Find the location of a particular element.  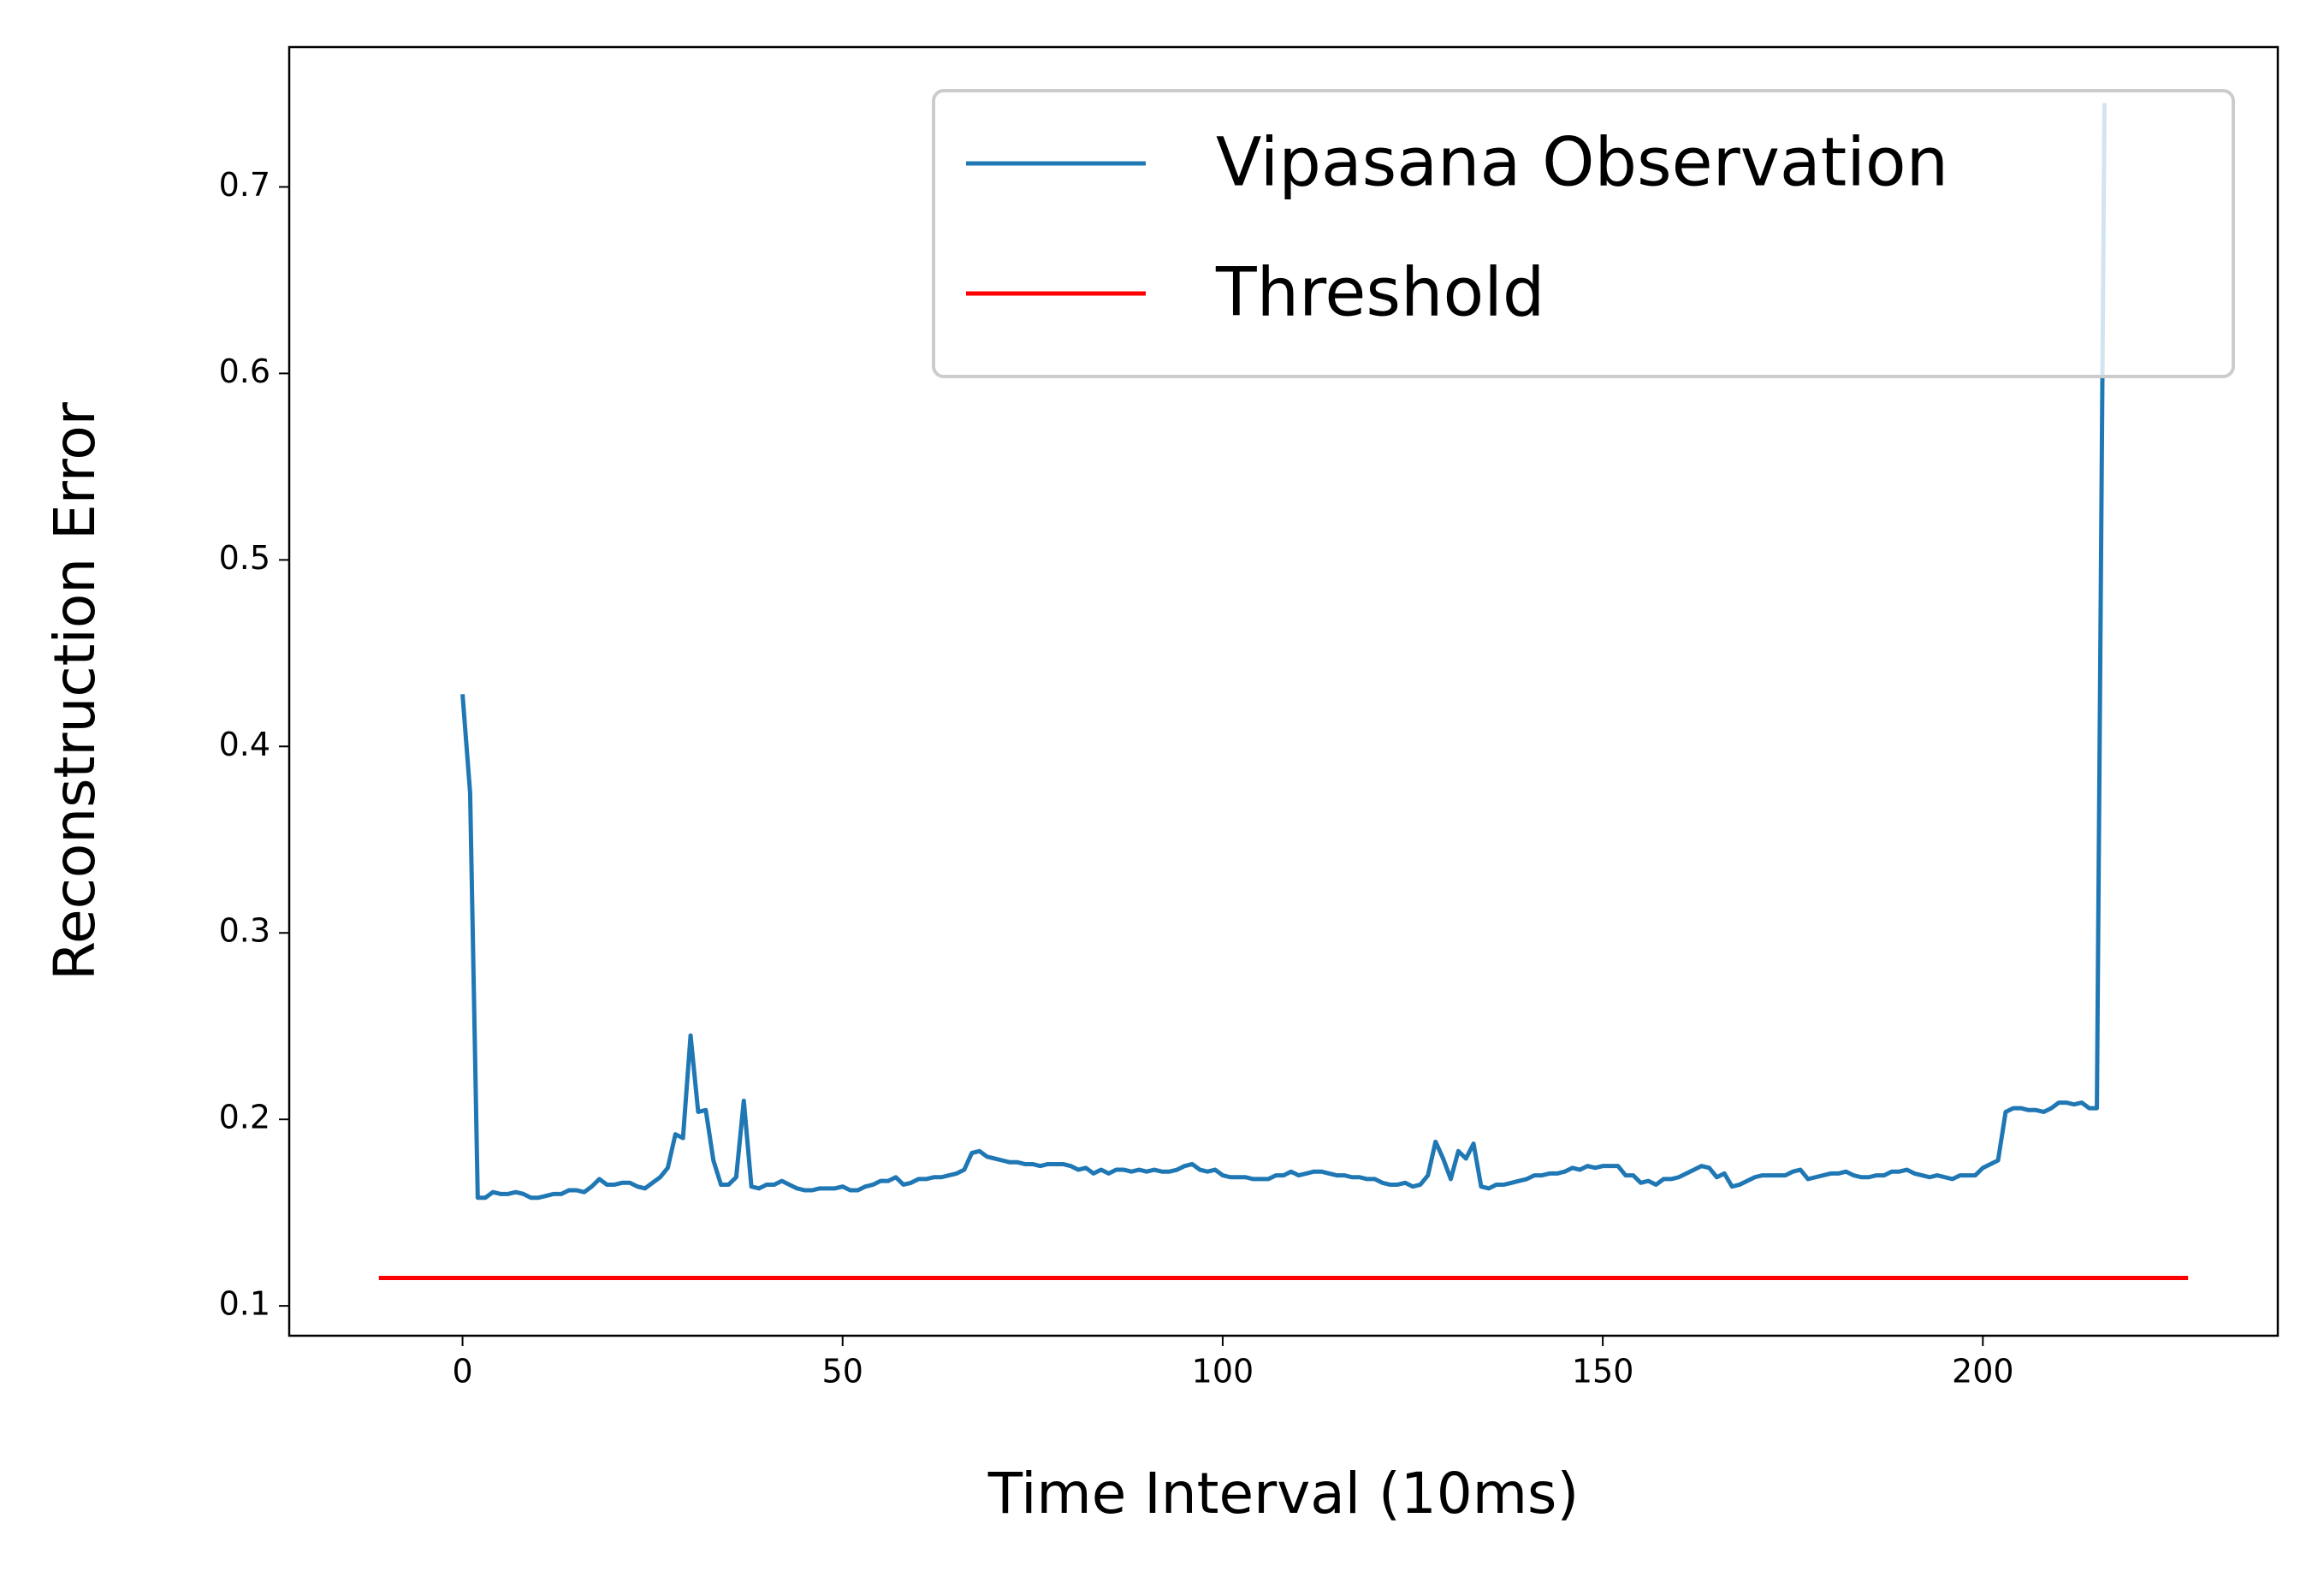

y-tick-label: 0.6 is located at coordinates (244, 371).